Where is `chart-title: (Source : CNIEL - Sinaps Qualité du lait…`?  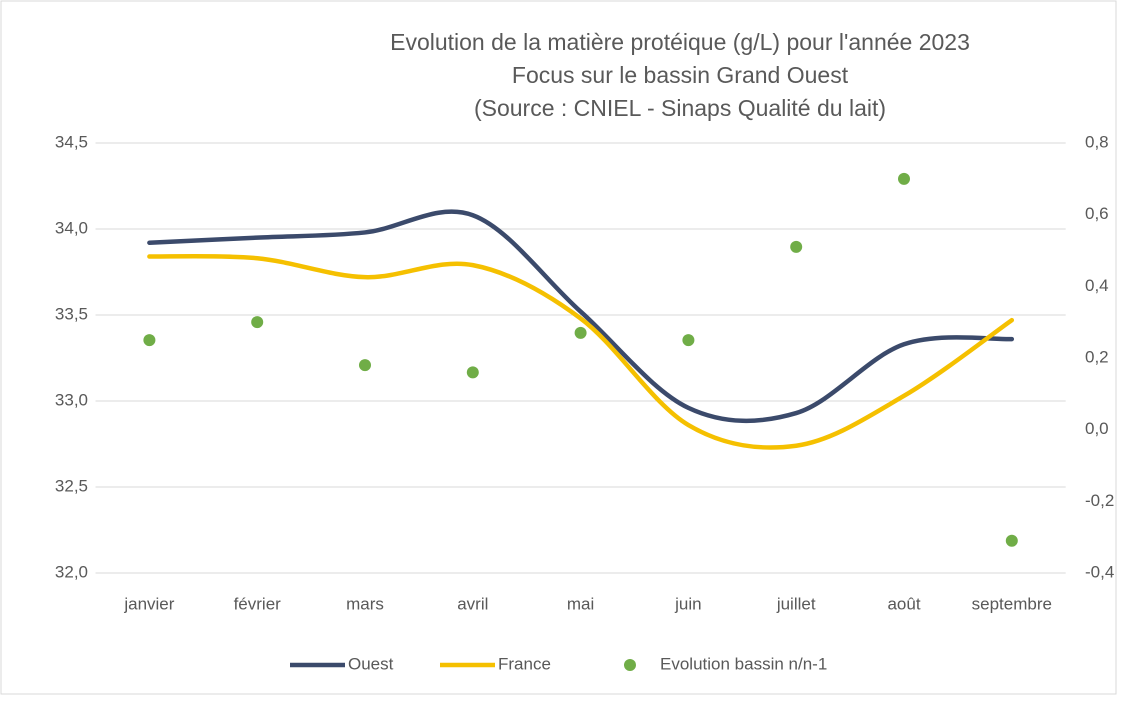 chart-title: (Source : CNIEL - Sinaps Qualité du lait… is located at coordinates (680, 108).